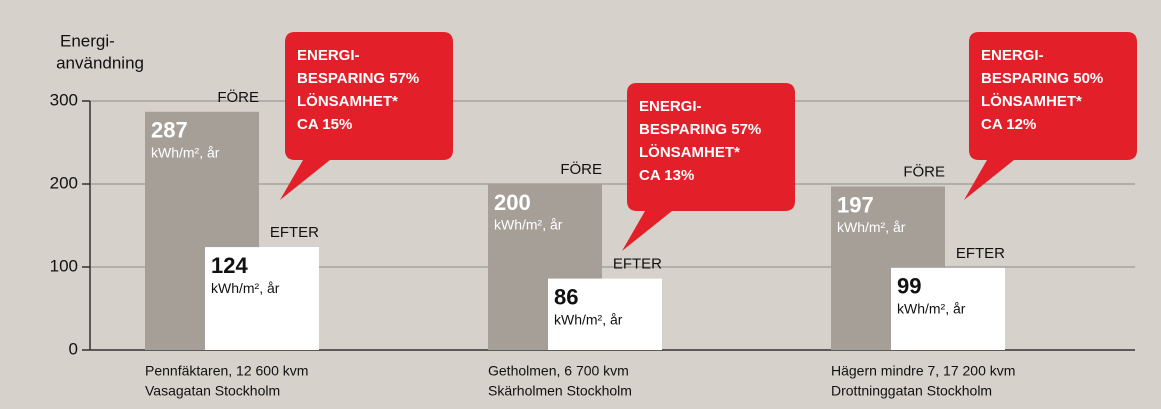 The width and height of the screenshot is (1161, 409). I want to click on callout-text: CA 15%, so click(324, 124).